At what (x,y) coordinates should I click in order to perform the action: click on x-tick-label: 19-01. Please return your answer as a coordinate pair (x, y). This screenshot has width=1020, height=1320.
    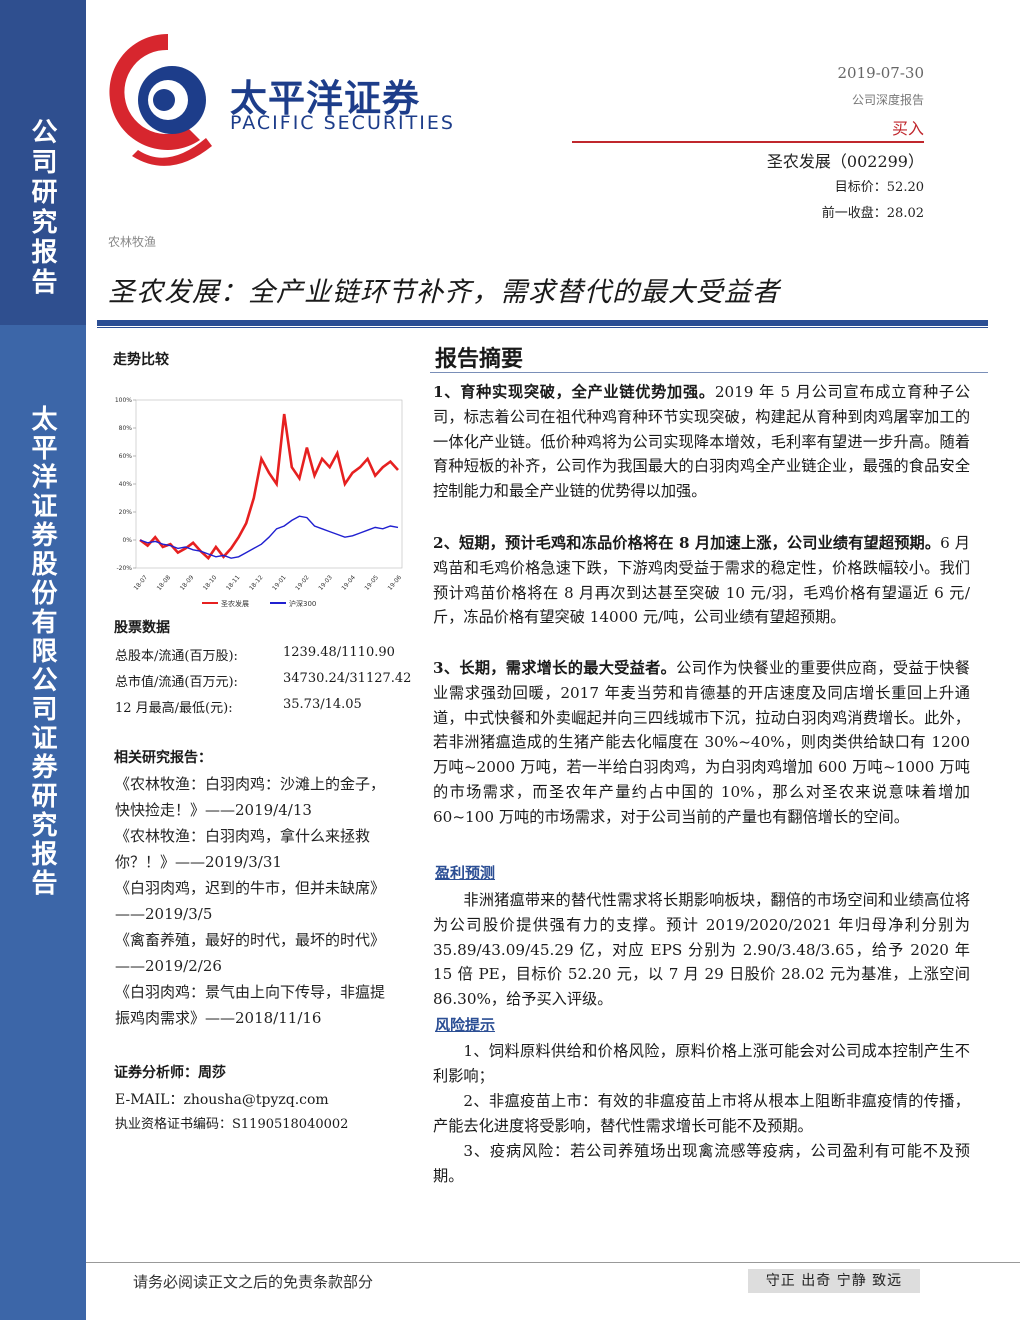
    Looking at the image, I should click on (279, 583).